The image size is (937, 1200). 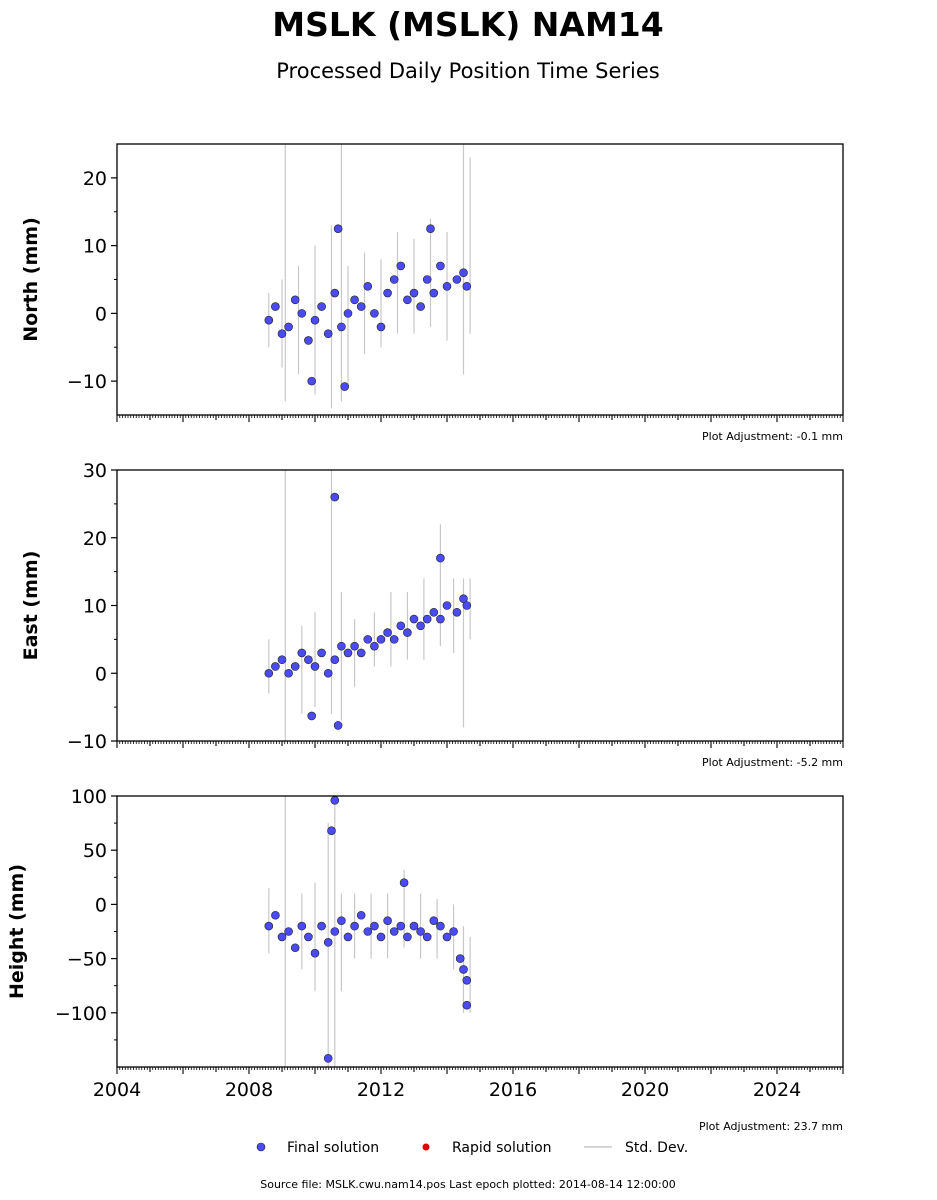 I want to click on chart-title: MSLK (MSLK) NAM14, so click(x=467, y=24).